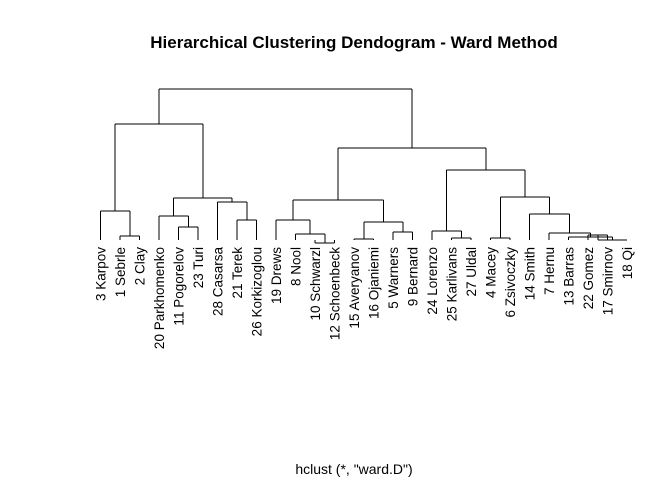 The image size is (672, 480). Describe the element at coordinates (179, 286) in the screenshot. I see `leaf-label: 11 Pogorelov` at that location.